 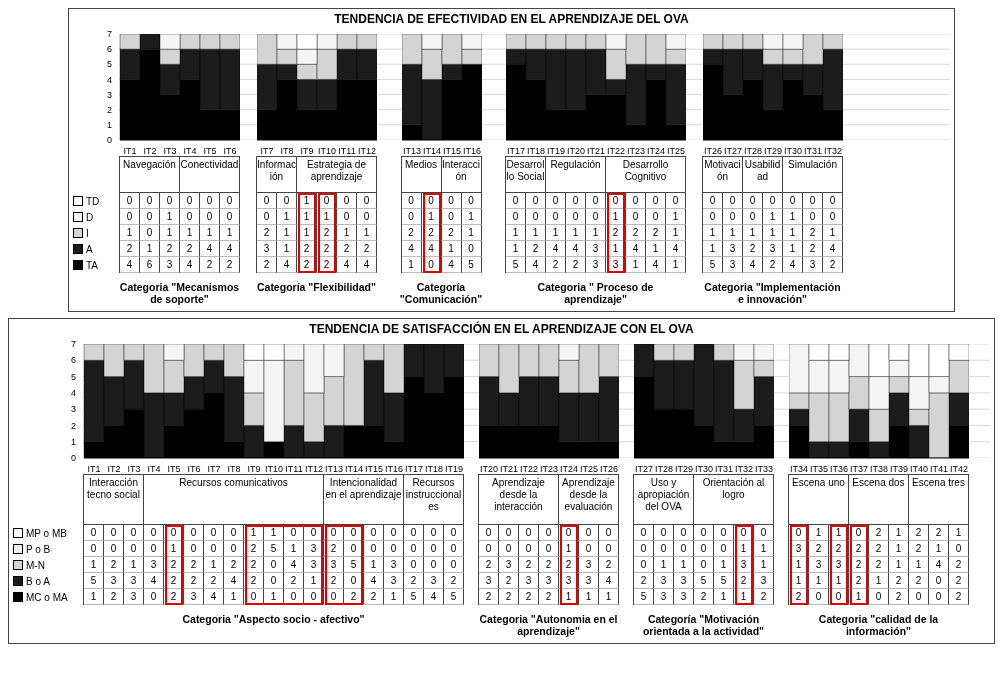 What do you see at coordinates (636, 151) in the screenshot?
I see `x-tick-label: IT23` at bounding box center [636, 151].